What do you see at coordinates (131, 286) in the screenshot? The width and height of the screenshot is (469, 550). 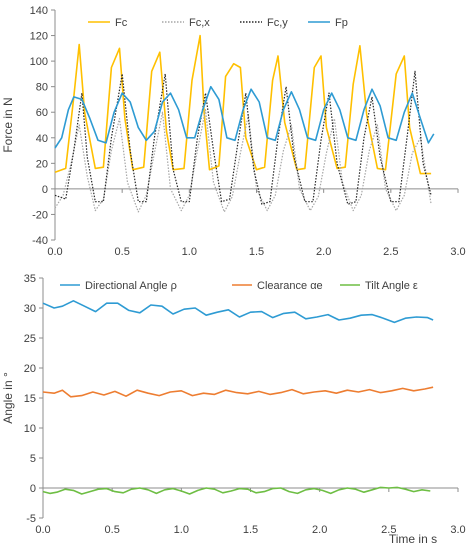 I see `legend-label-0: Directional Angle ρ` at bounding box center [131, 286].